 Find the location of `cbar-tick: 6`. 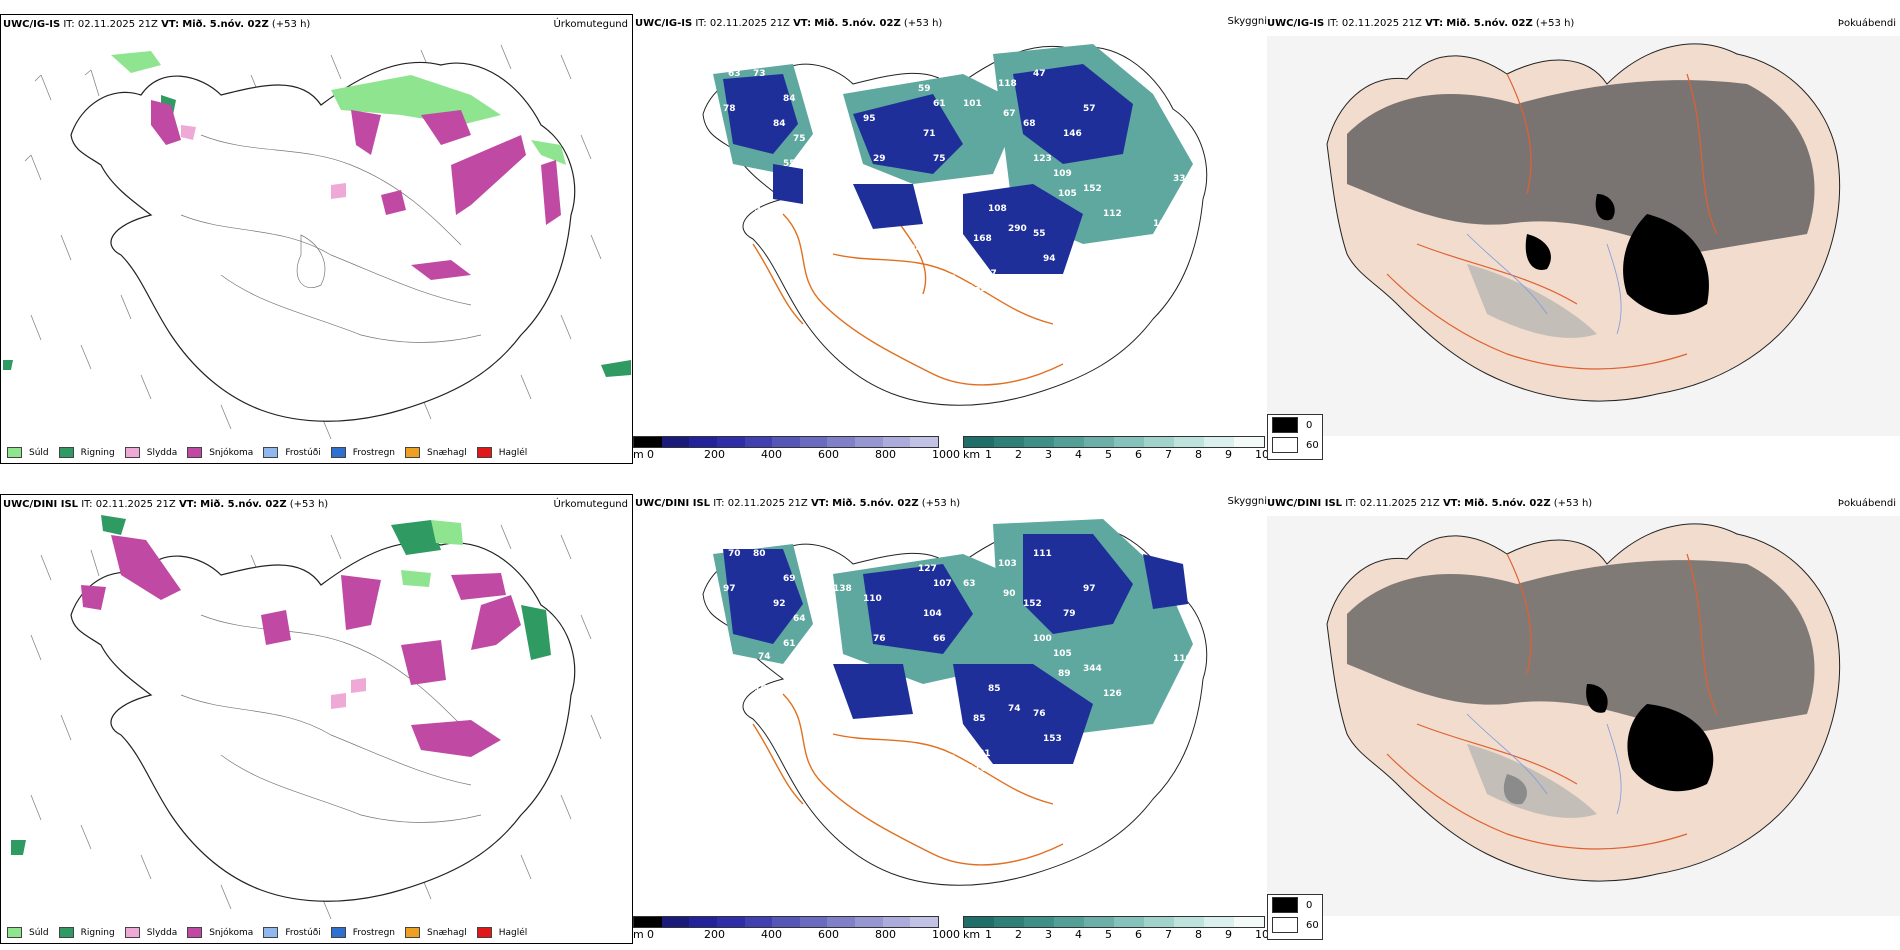

cbar-tick: 6 is located at coordinates (1138, 934).